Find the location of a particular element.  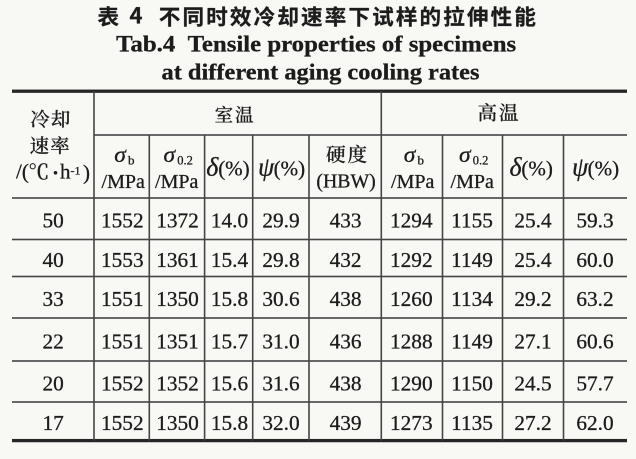

svg-text: 439 is located at coordinates (346, 423).